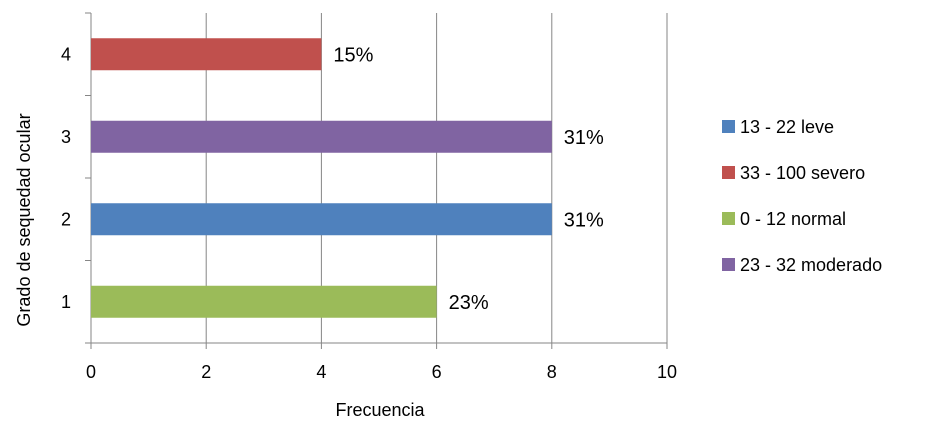  I want to click on x-tick-label: 6, so click(437, 372).